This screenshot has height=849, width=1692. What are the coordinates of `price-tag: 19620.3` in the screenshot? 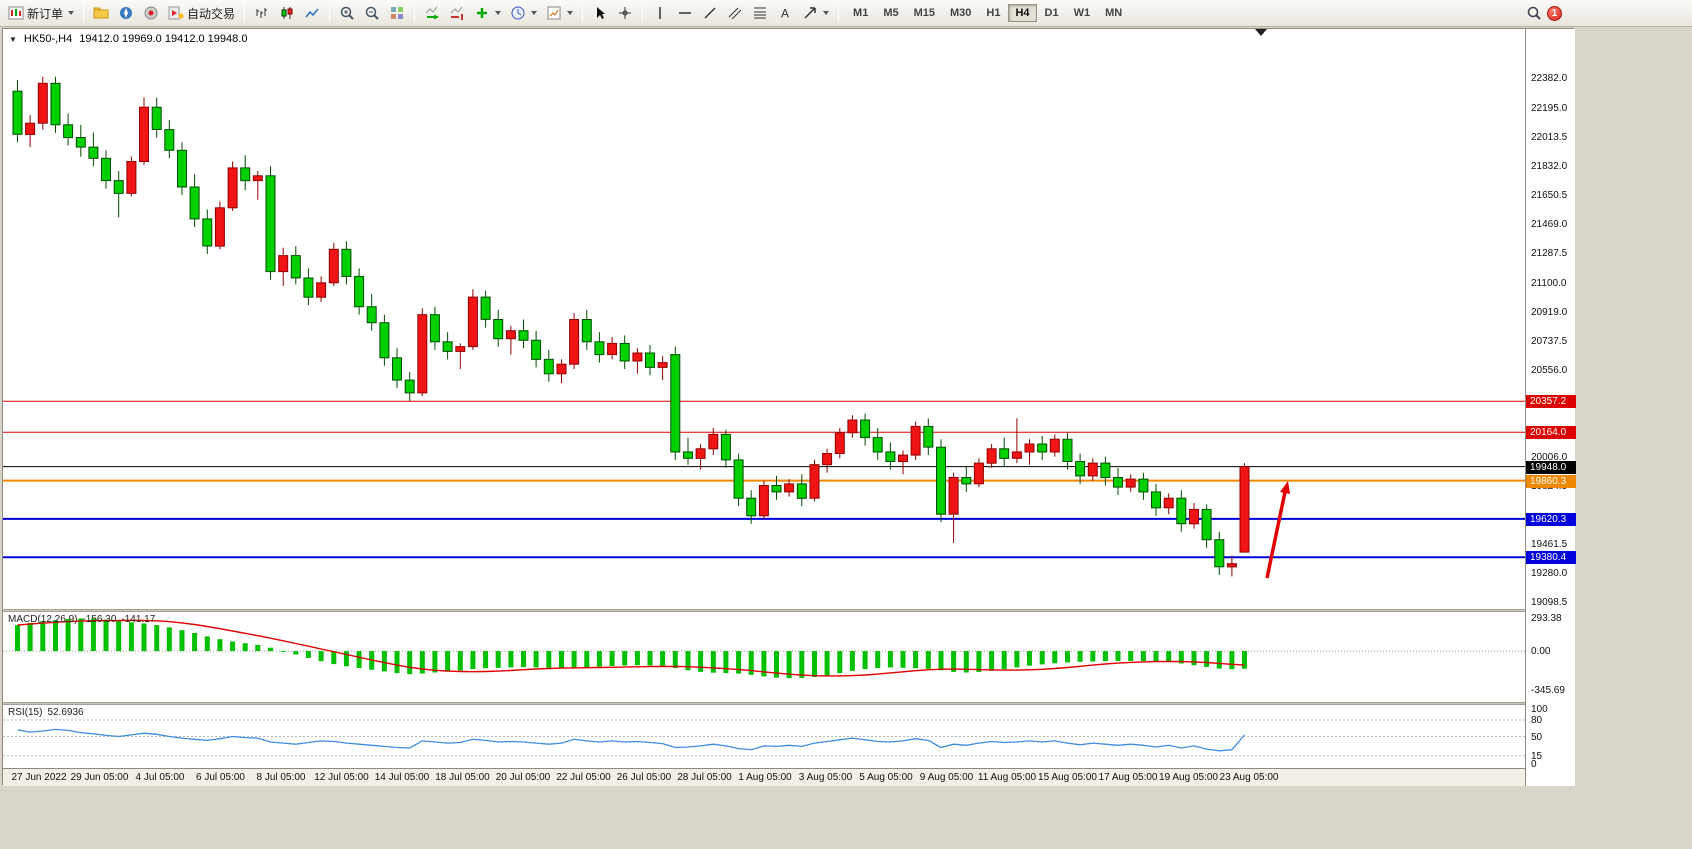 It's located at (1551, 519).